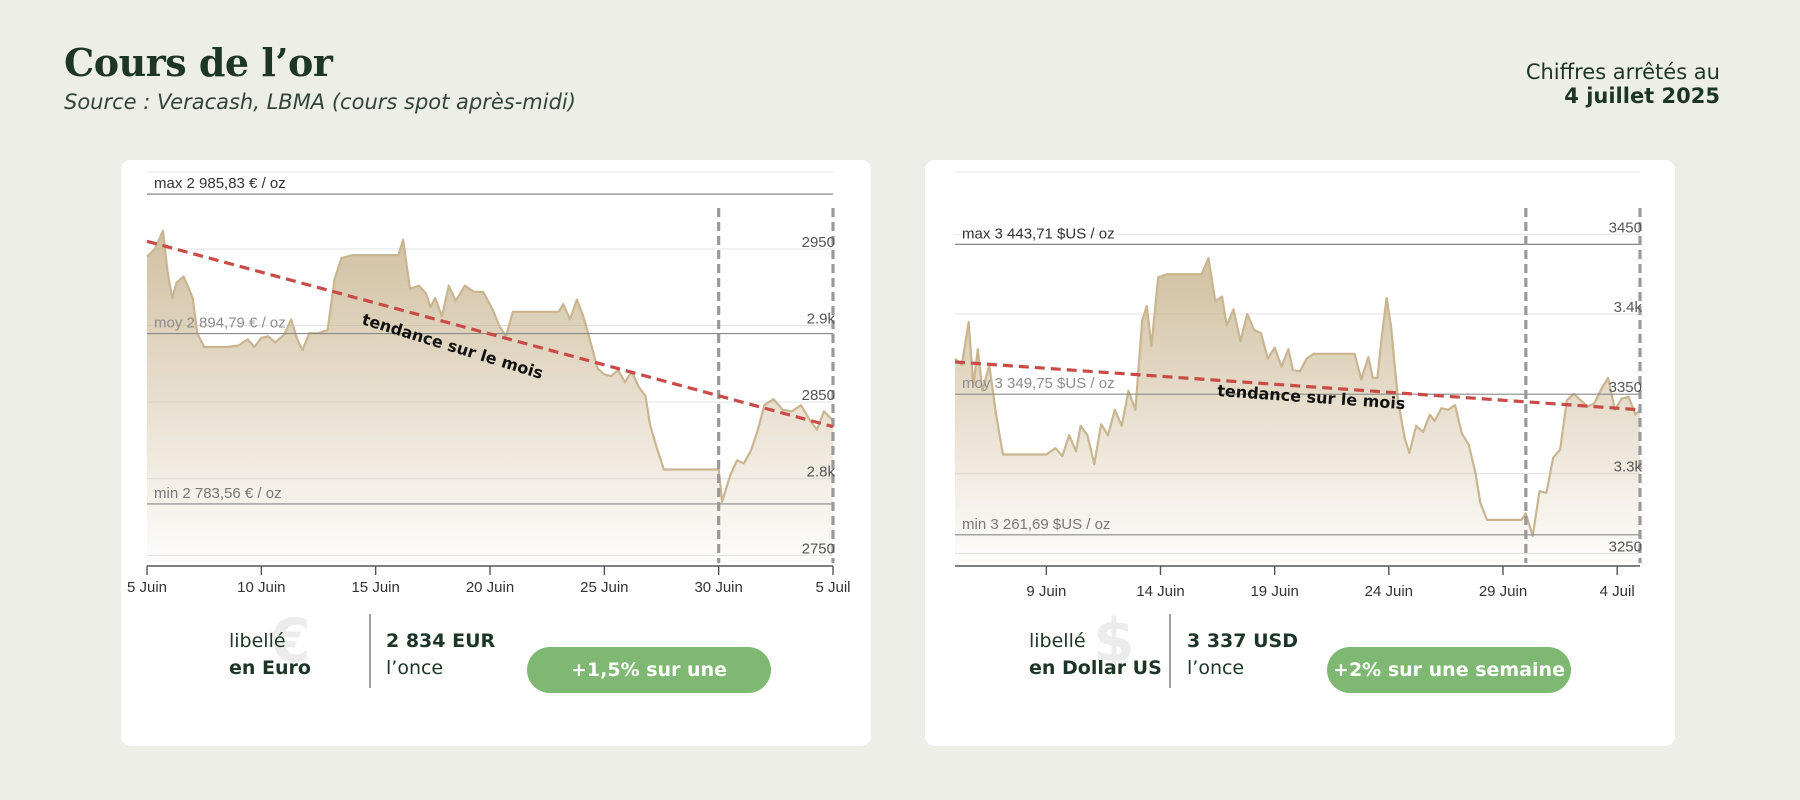  What do you see at coordinates (649, 687) in the screenshot?
I see `euro-weekly-change-badge: +1,5% sur une semaine` at bounding box center [649, 687].